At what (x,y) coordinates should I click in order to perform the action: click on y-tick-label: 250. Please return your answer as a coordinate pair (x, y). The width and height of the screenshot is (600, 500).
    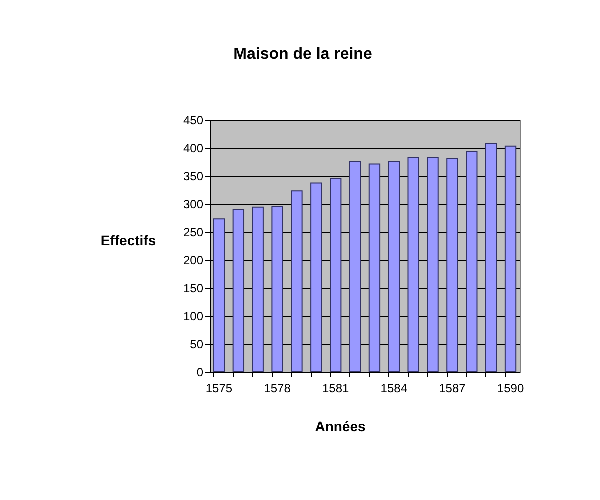
    Looking at the image, I should click on (193, 233).